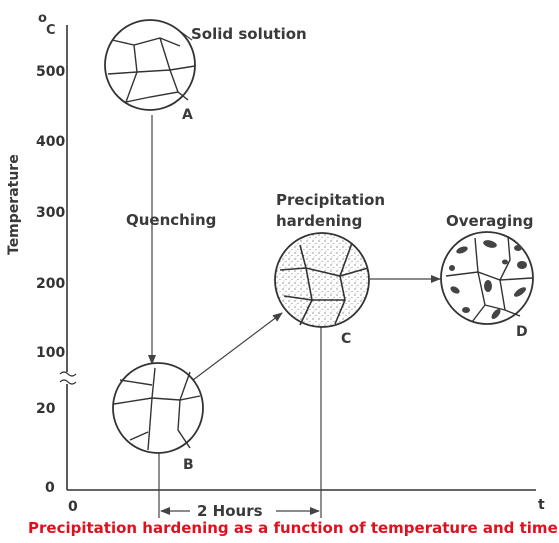 Image resolution: width=559 pixels, height=543 pixels. Describe the element at coordinates (150, 65) in the screenshot. I see `grain-structure-a` at that location.